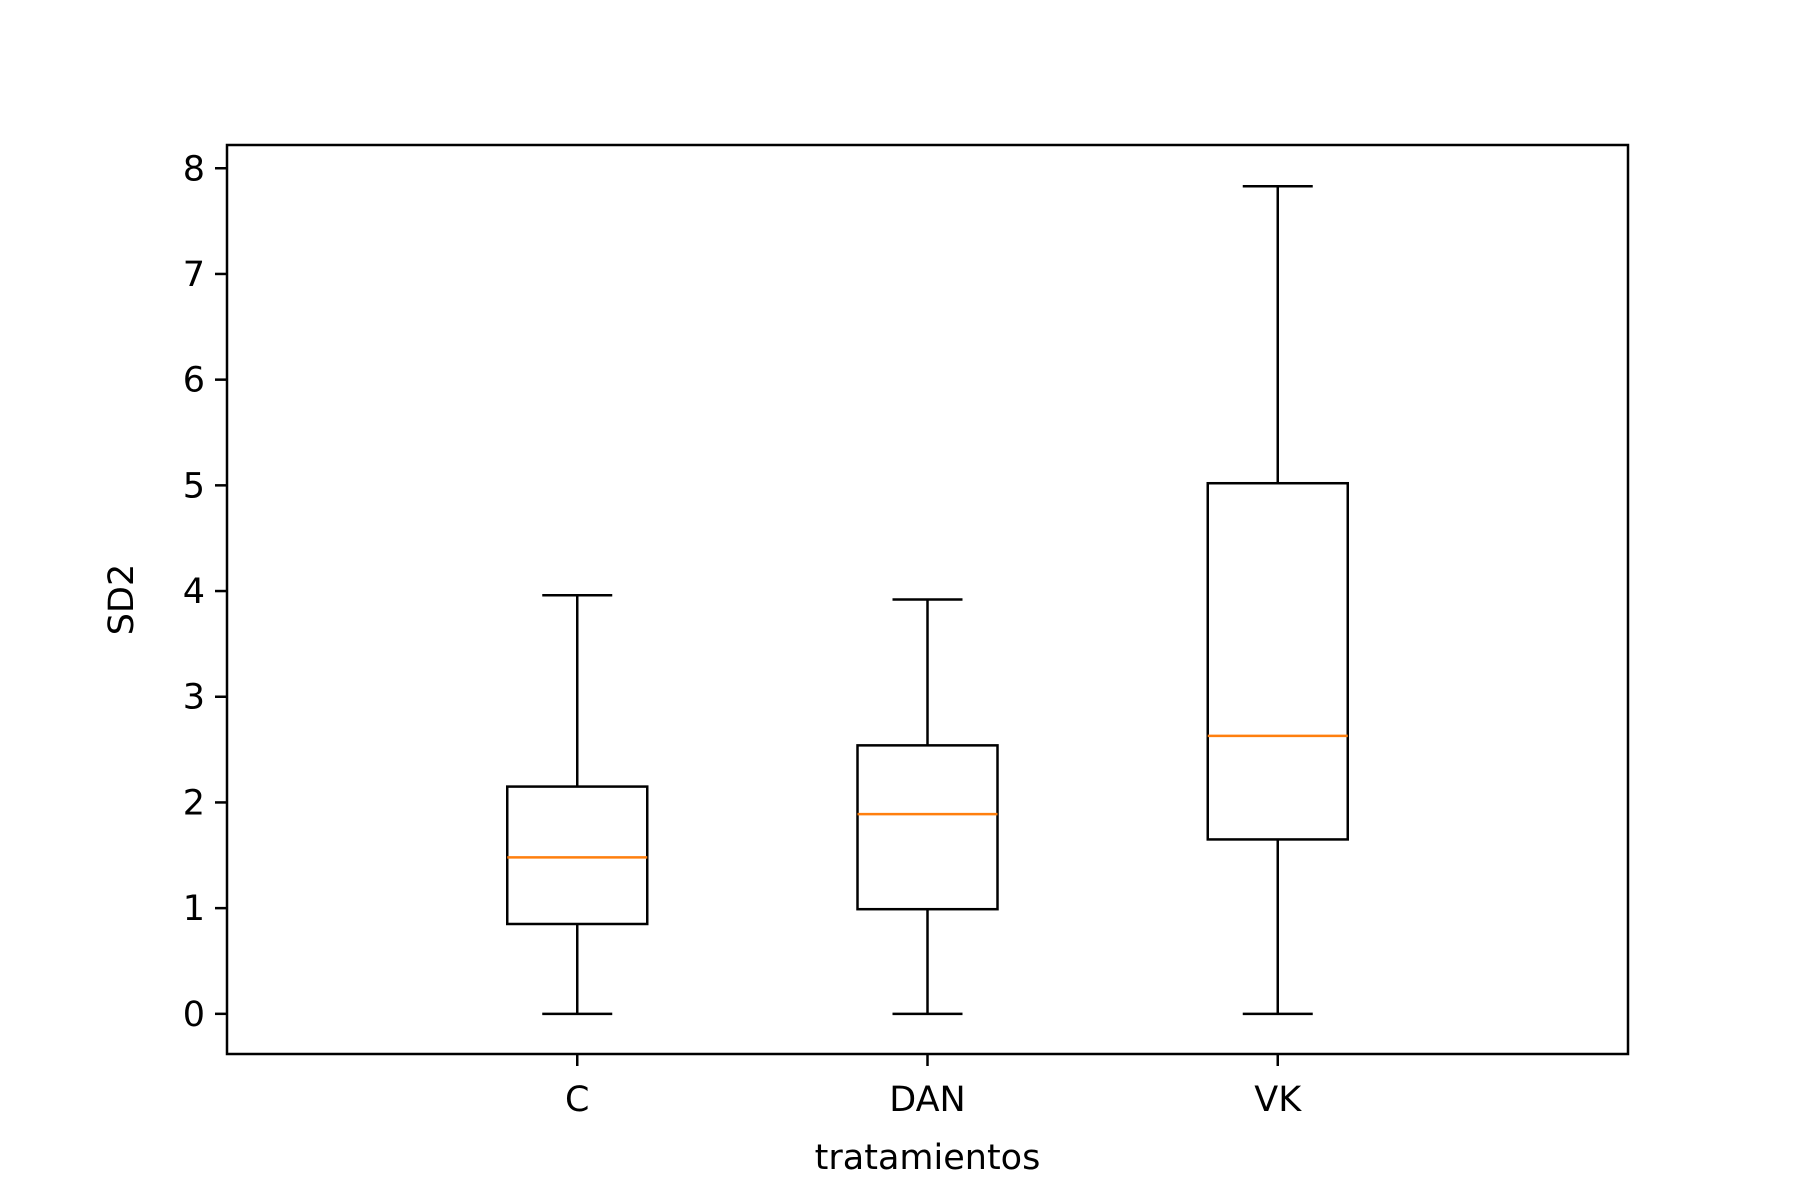 The height and width of the screenshot is (1200, 1800). What do you see at coordinates (194, 381) in the screenshot?
I see `y-tick-label: 6` at bounding box center [194, 381].